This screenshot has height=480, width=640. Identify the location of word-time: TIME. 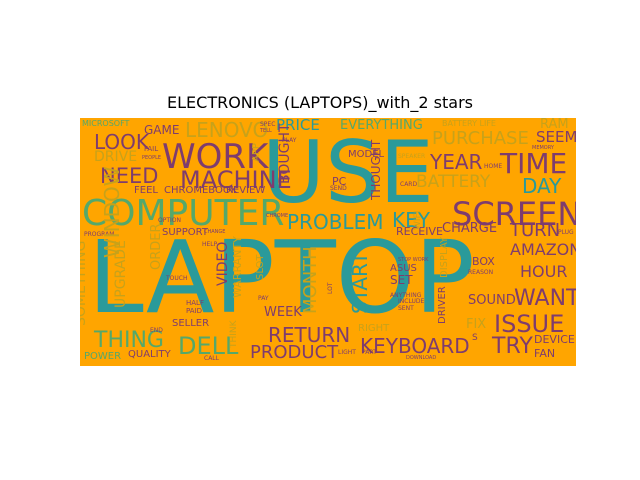
(534, 163).